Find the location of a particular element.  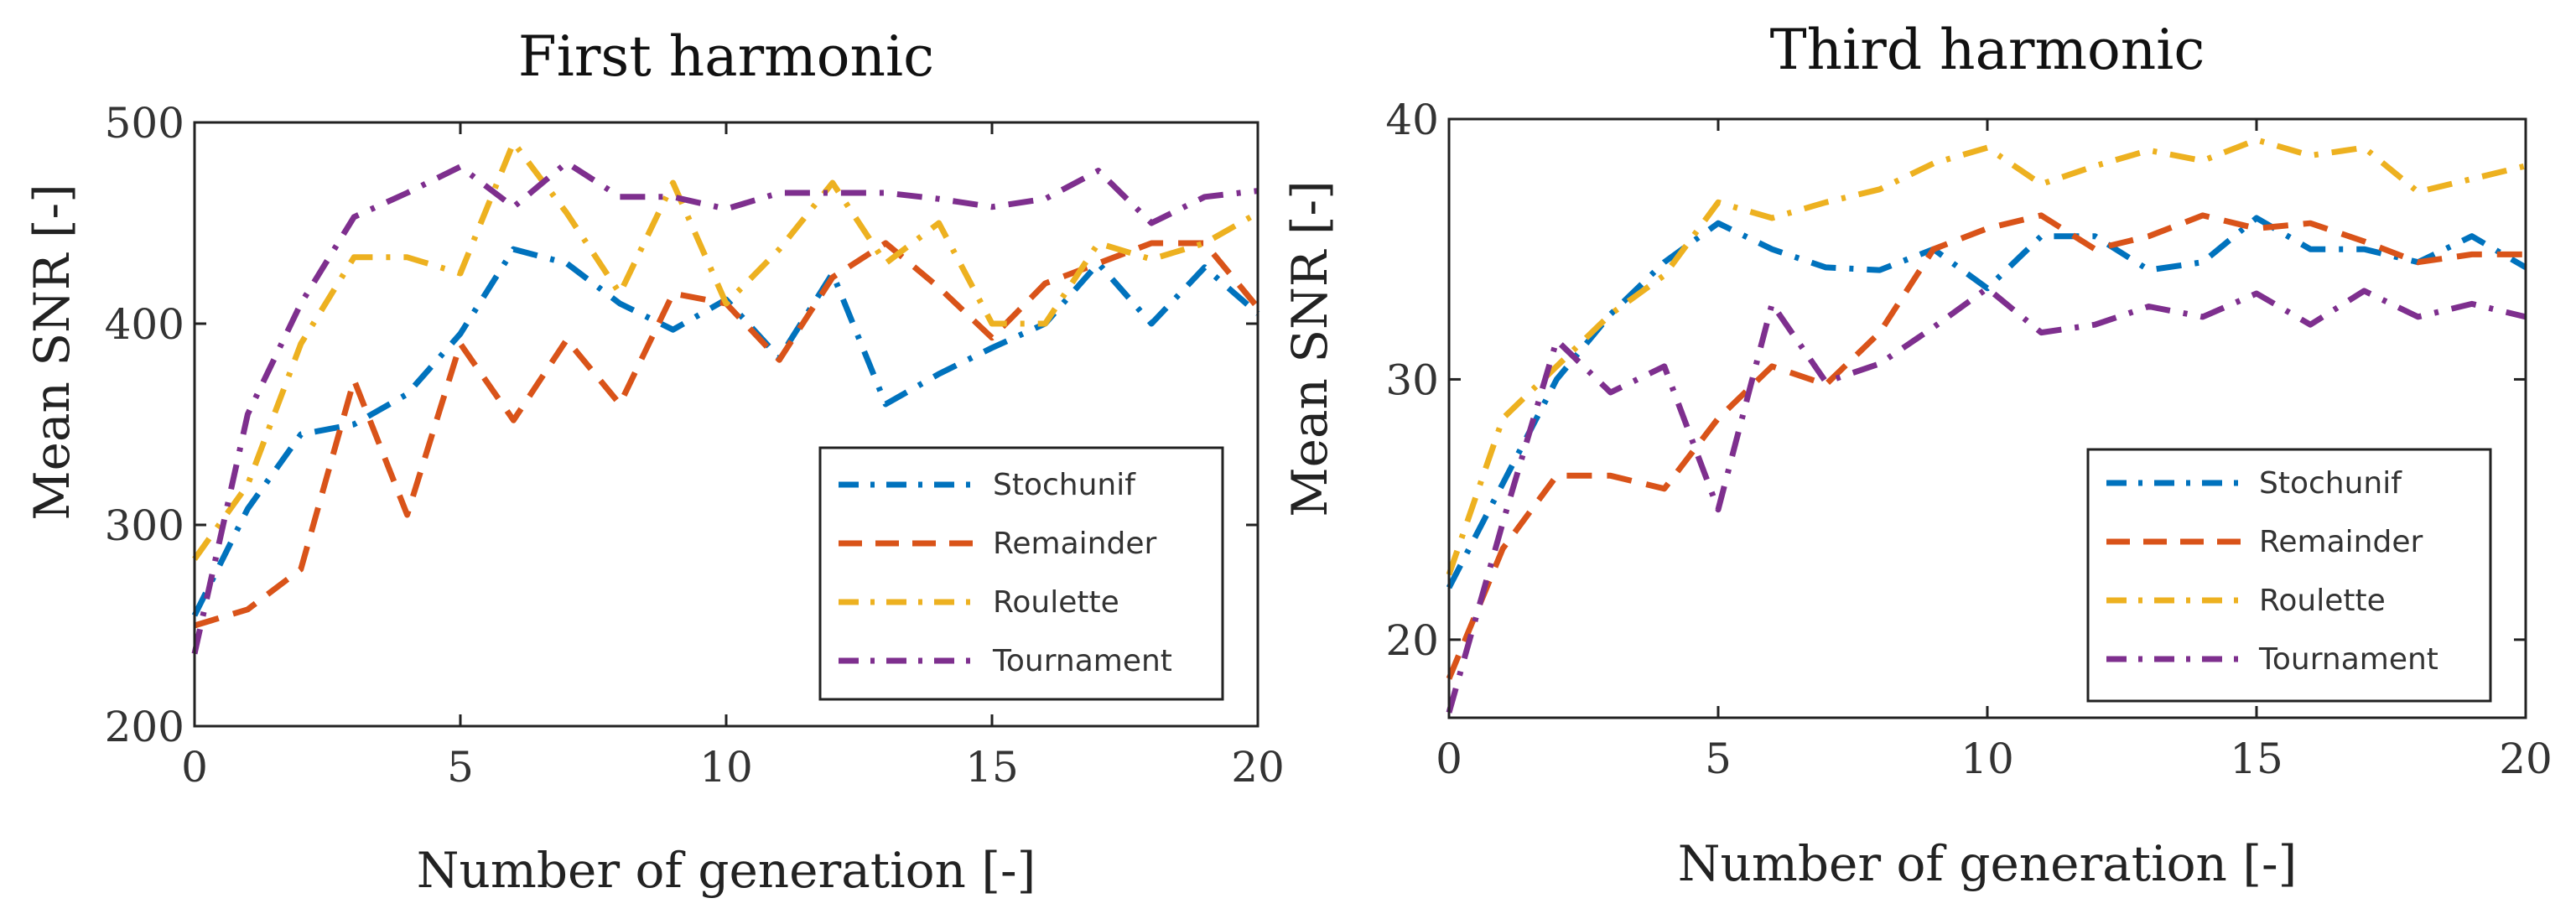

chart-left-ytick-label-500: 500 is located at coordinates (144, 123).